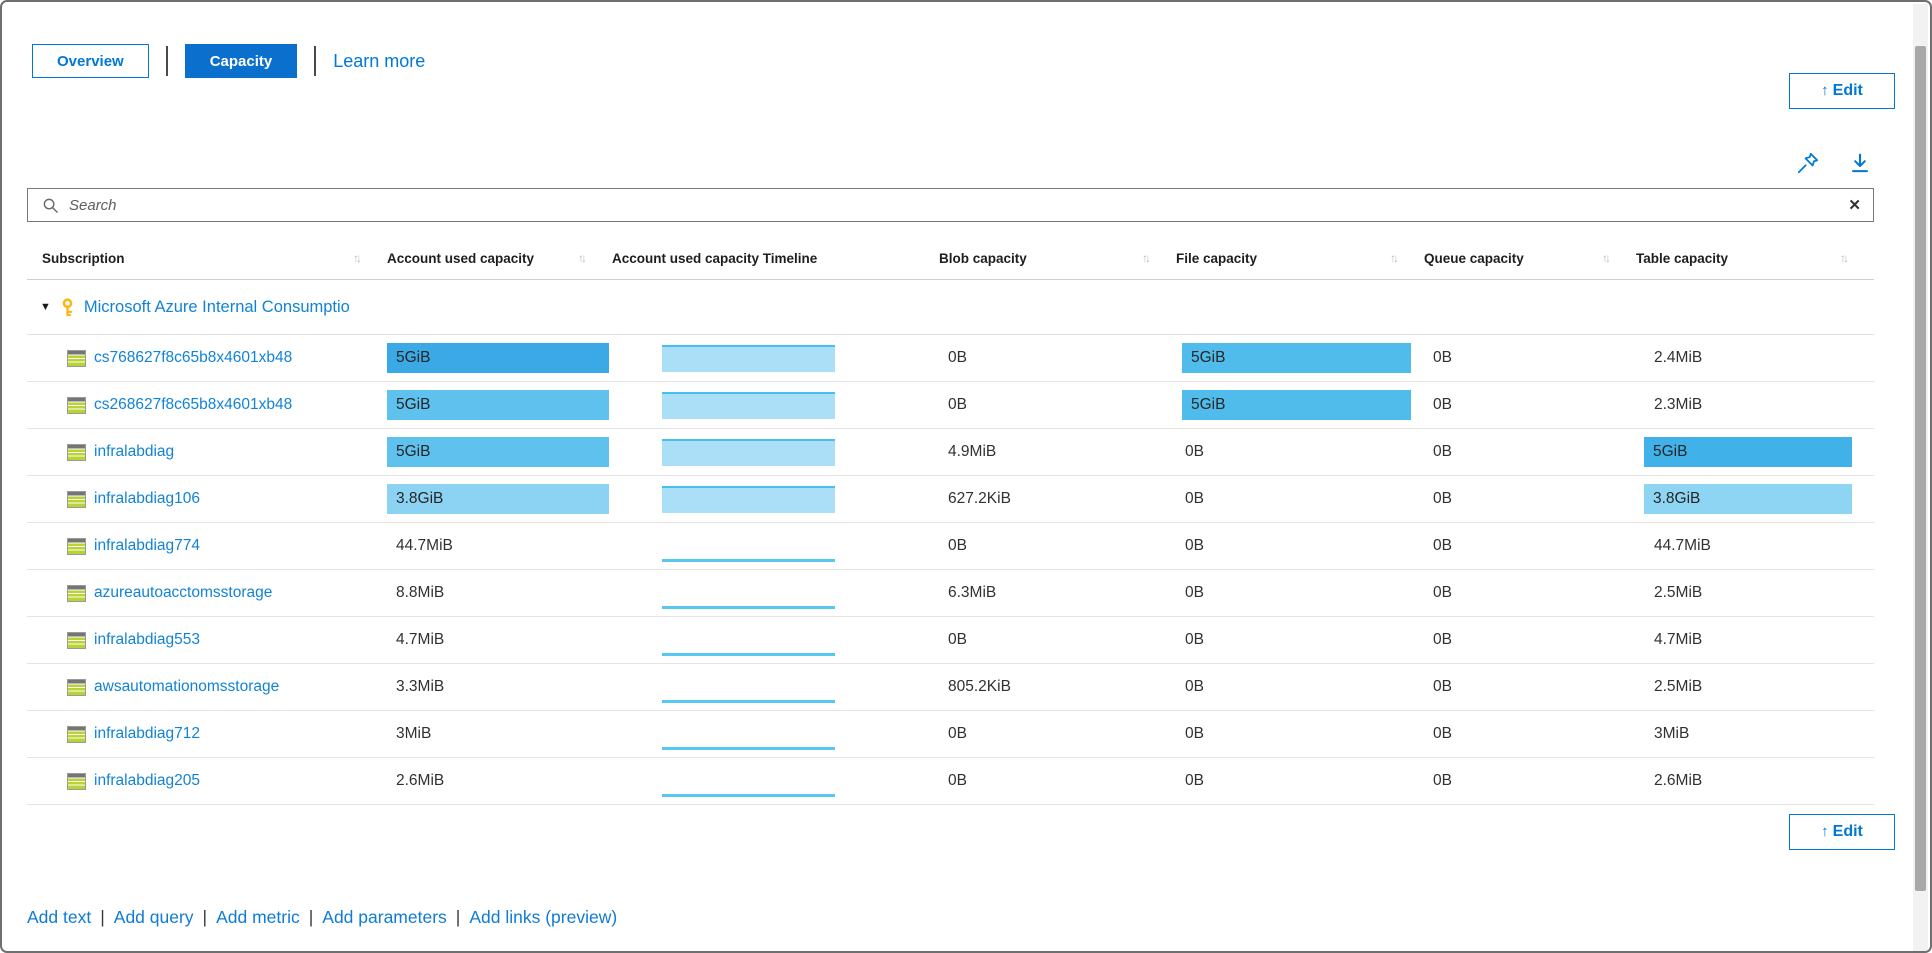 This screenshot has width=1932, height=953. Describe the element at coordinates (1678, 780) in the screenshot. I see `tbl-capacity-value: 2.6MiB` at that location.